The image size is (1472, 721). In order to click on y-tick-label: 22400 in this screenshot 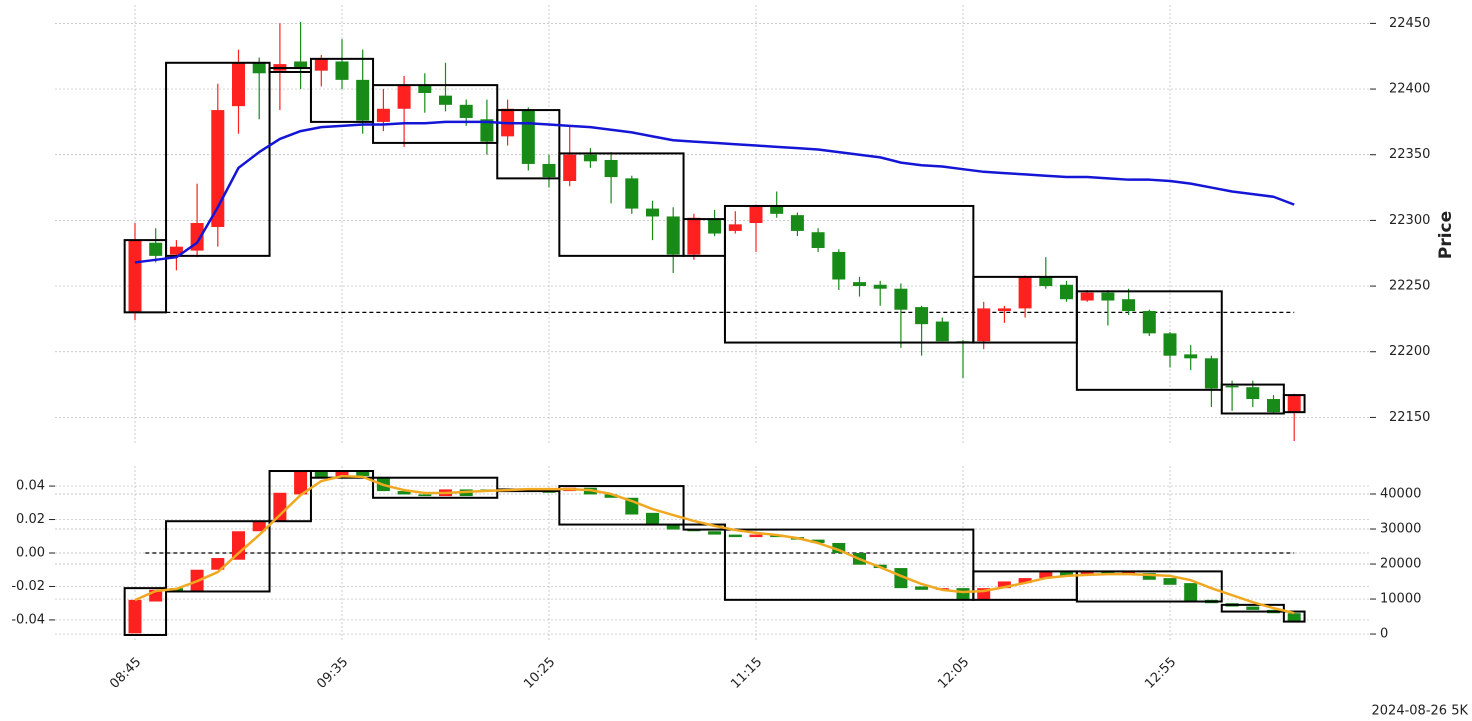, I will do `click(1409, 89)`.